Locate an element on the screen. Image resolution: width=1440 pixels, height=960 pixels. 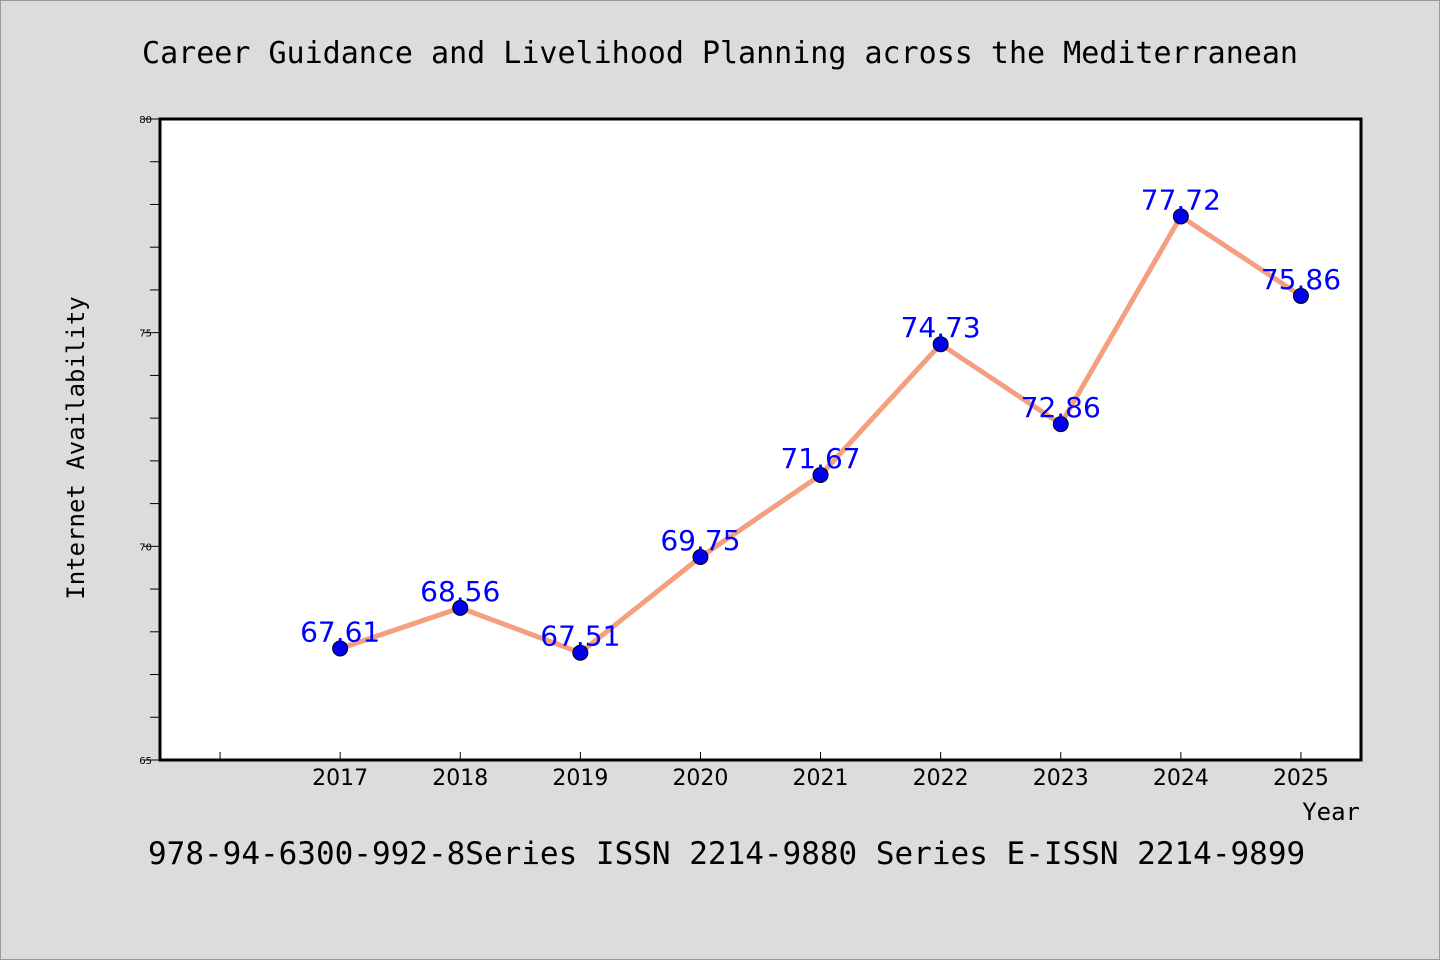
x-tick-label: 2024 is located at coordinates (1181, 778).